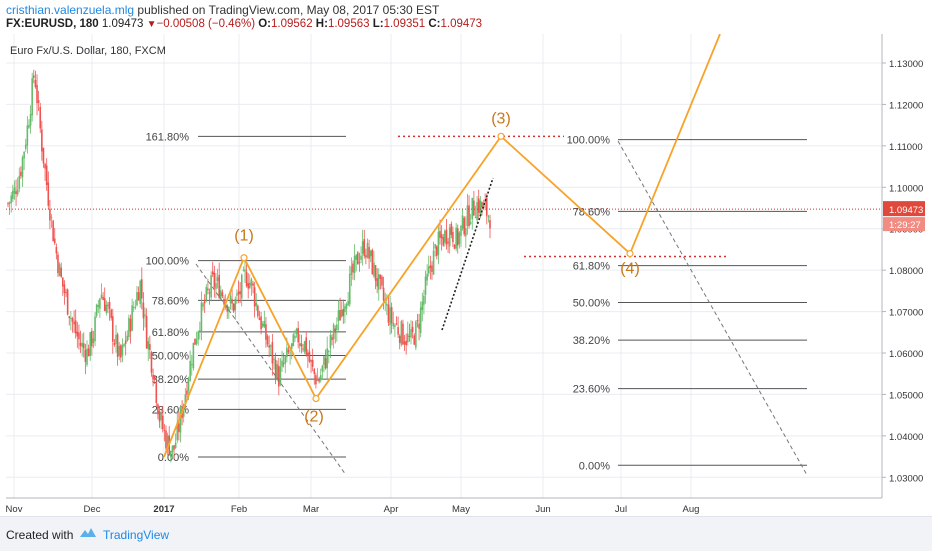  What do you see at coordinates (171, 356) in the screenshot?
I see `fib-left-label: 50.00%` at bounding box center [171, 356].